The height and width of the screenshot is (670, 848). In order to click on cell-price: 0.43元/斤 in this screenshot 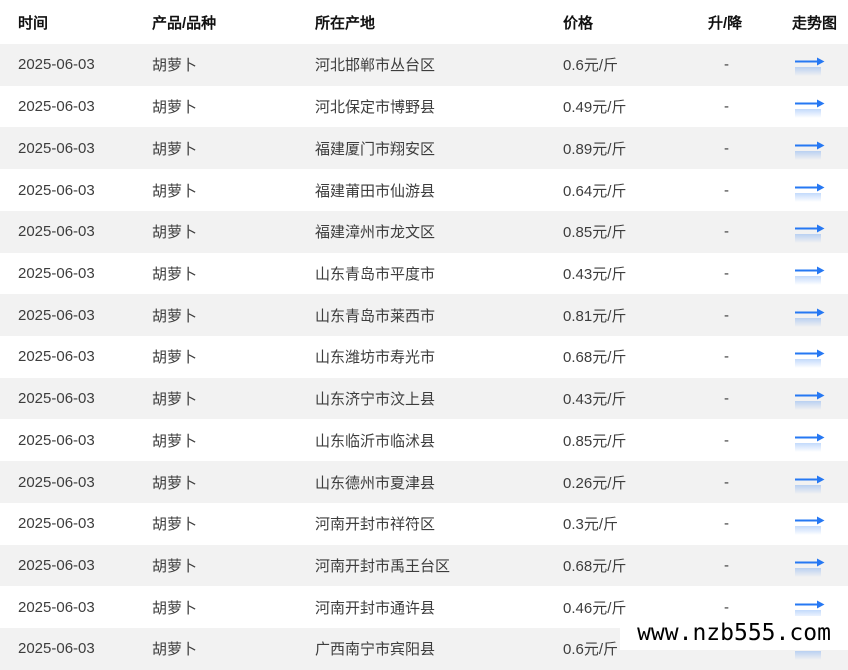, I will do `click(595, 274)`.